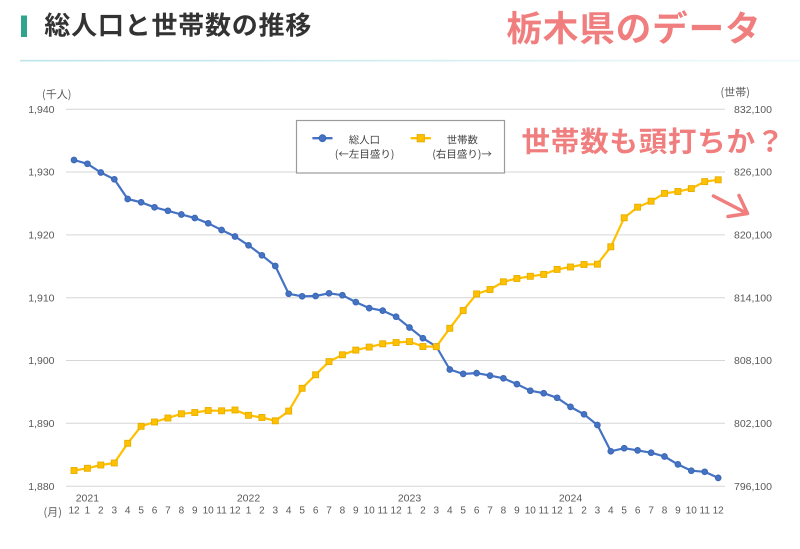 The width and height of the screenshot is (800, 549). Describe the element at coordinates (753, 110) in the screenshot. I see `svg-text: 832,100` at that location.